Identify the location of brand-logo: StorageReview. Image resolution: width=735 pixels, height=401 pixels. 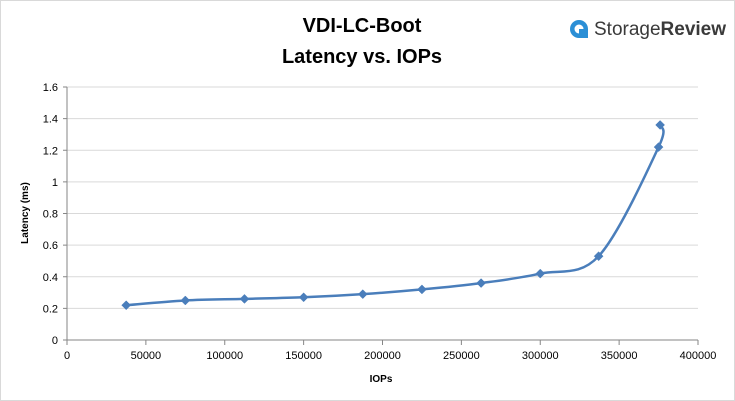
(648, 29).